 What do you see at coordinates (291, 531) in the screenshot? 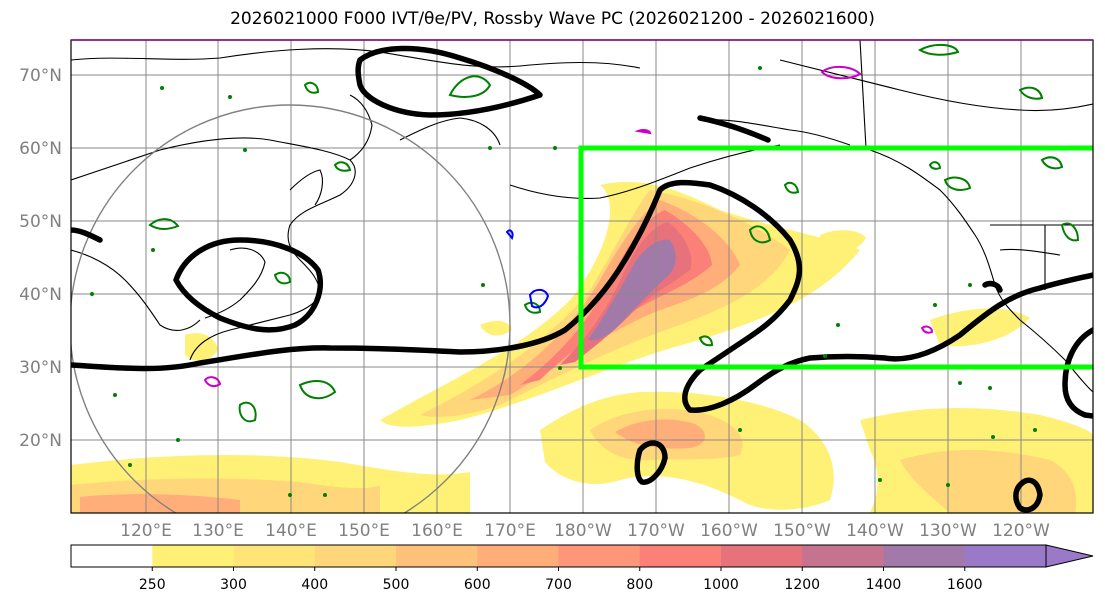
I see `lon-label: 140°E` at bounding box center [291, 531].